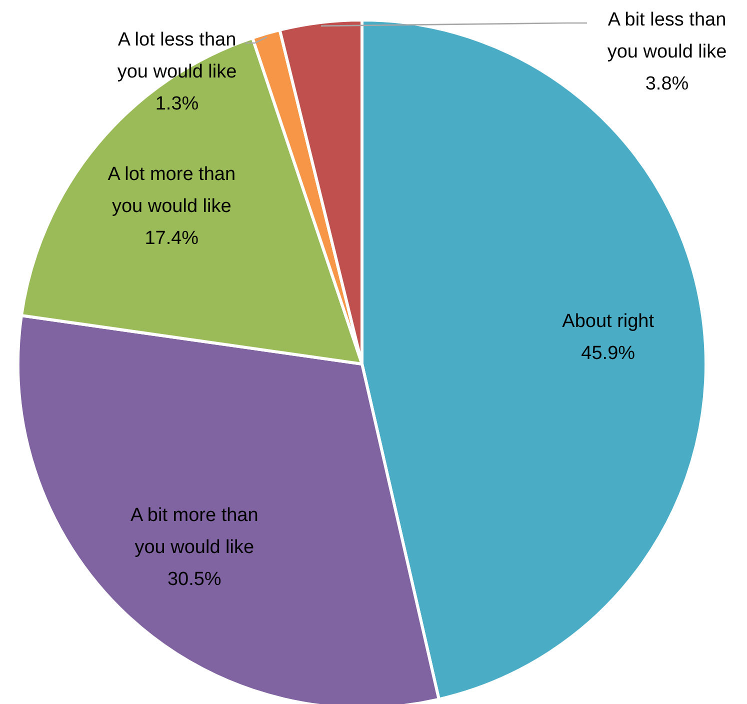 Image resolution: width=747 pixels, height=704 pixels. I want to click on data-label: 30.5%, so click(194, 579).